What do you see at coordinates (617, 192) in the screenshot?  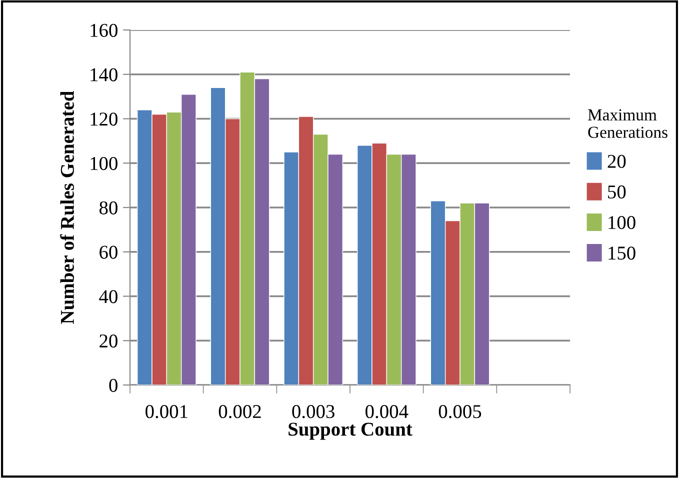 I see `legend-label: 50` at bounding box center [617, 192].